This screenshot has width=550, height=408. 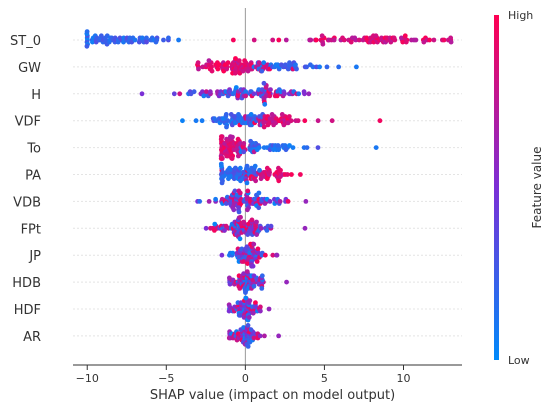 What do you see at coordinates (25, 41) in the screenshot?
I see `feature-label: ST_0` at bounding box center [25, 41].